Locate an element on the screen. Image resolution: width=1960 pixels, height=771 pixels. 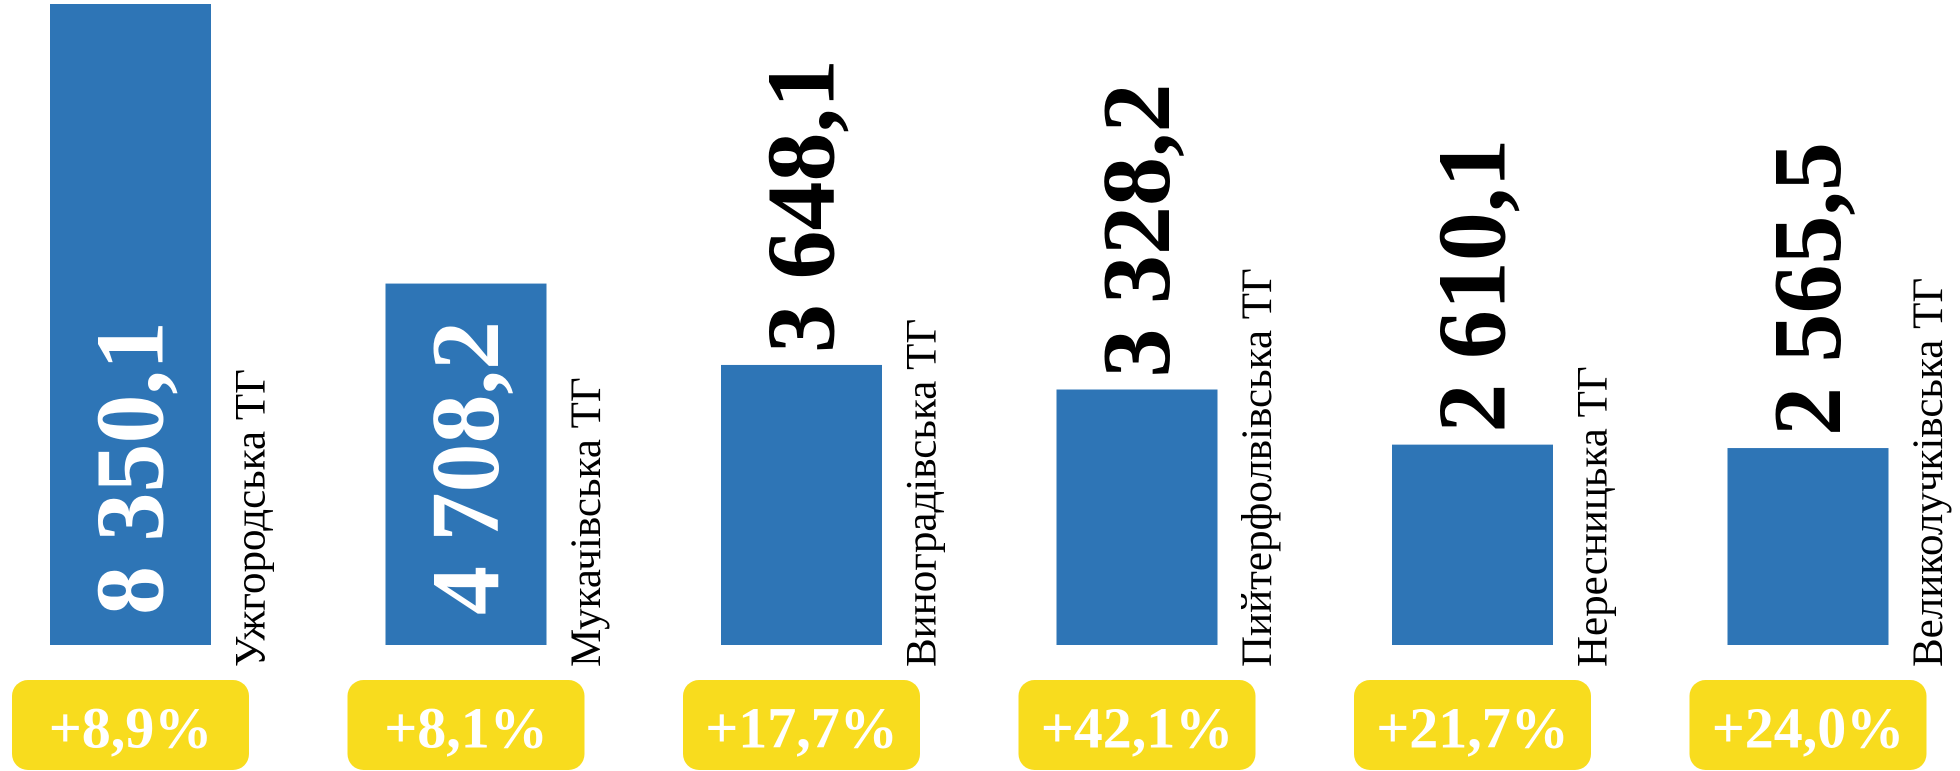
value-label: 2 610,1 is located at coordinates (1473, 286).